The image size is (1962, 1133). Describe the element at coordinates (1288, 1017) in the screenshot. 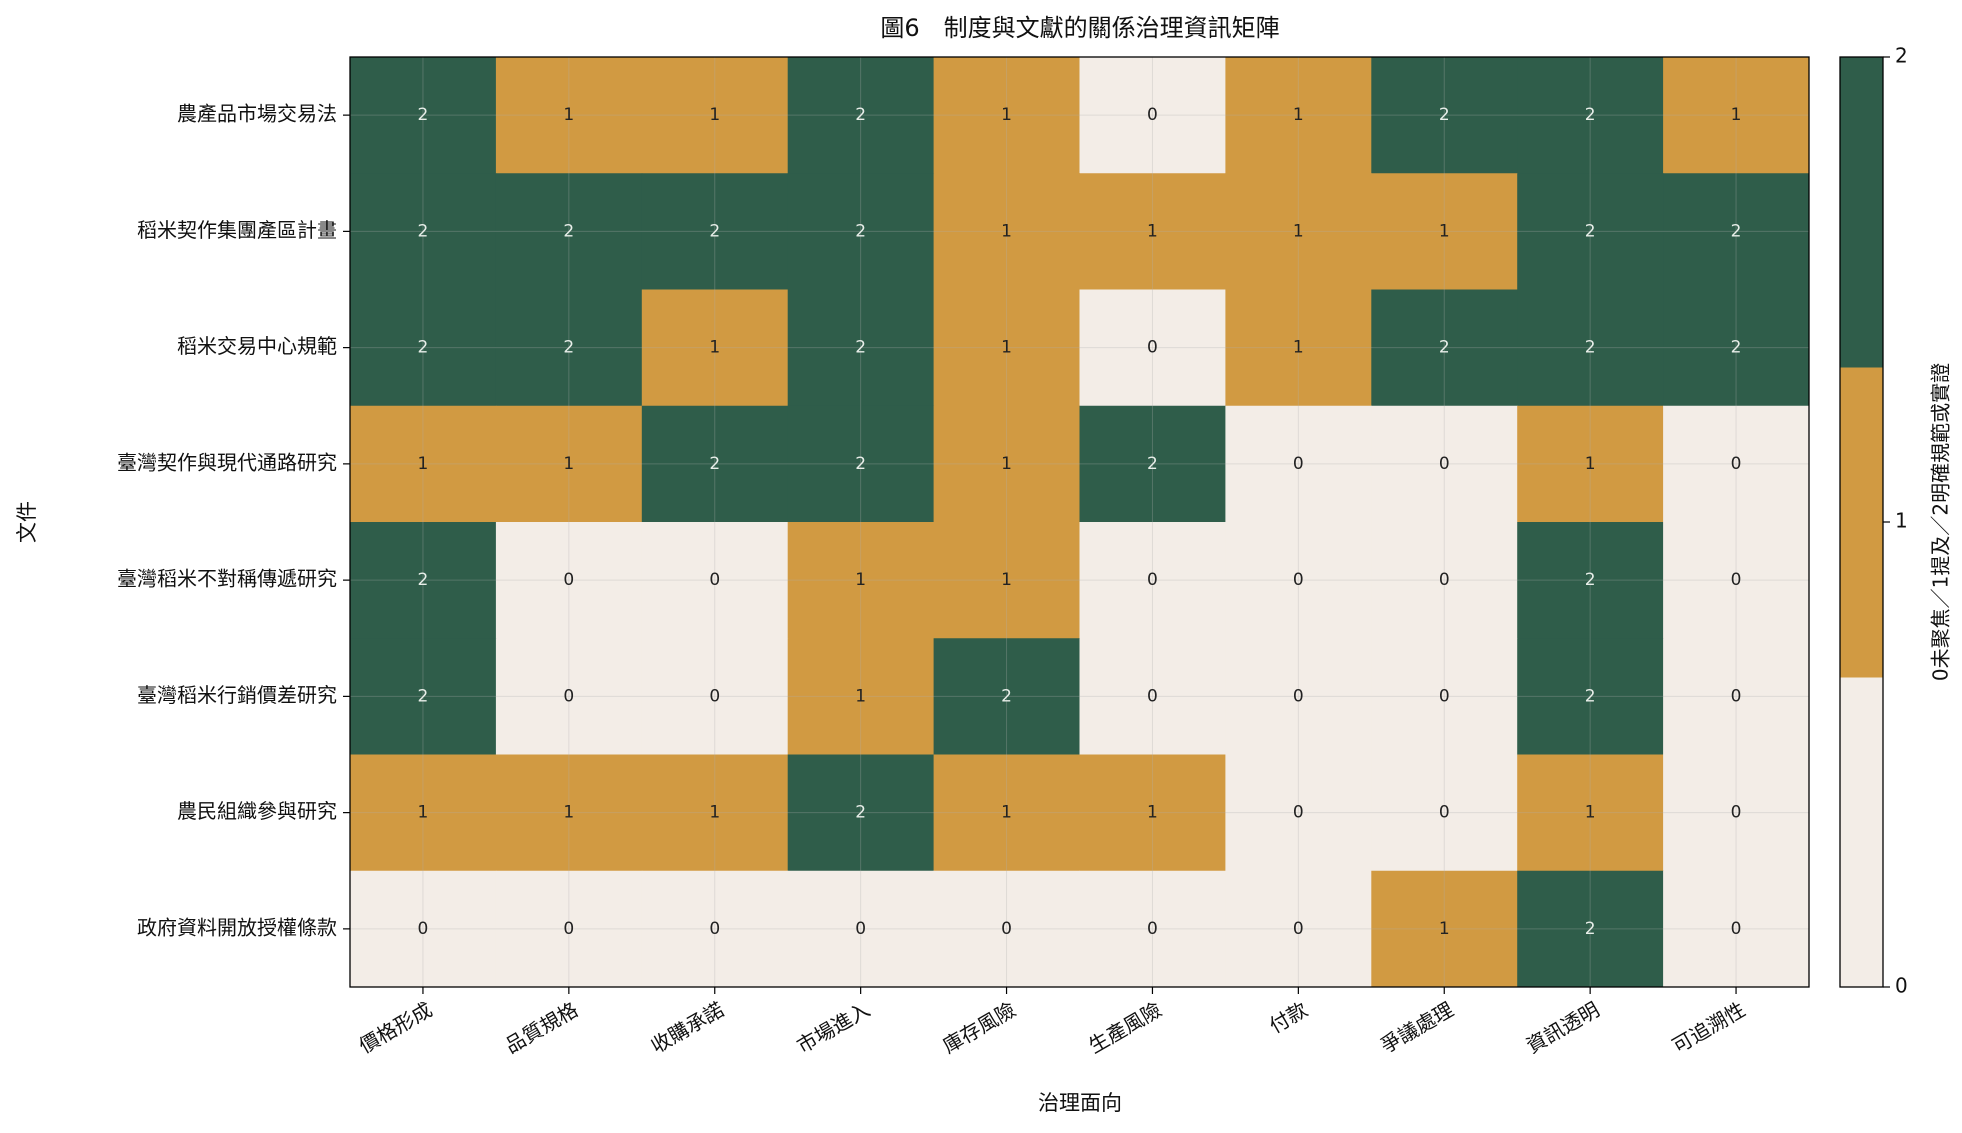

I see `x-tick-label: 付款` at that location.